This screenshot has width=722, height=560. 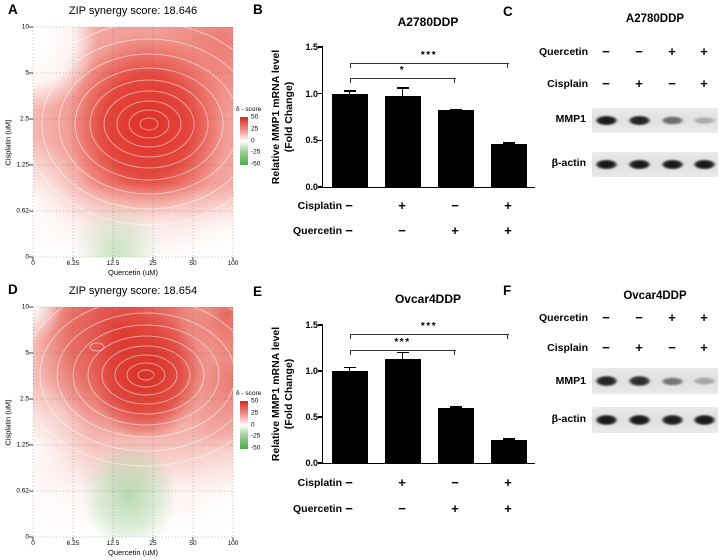 What do you see at coordinates (244, 425) in the screenshot?
I see `colorbar-d-gradient` at bounding box center [244, 425].